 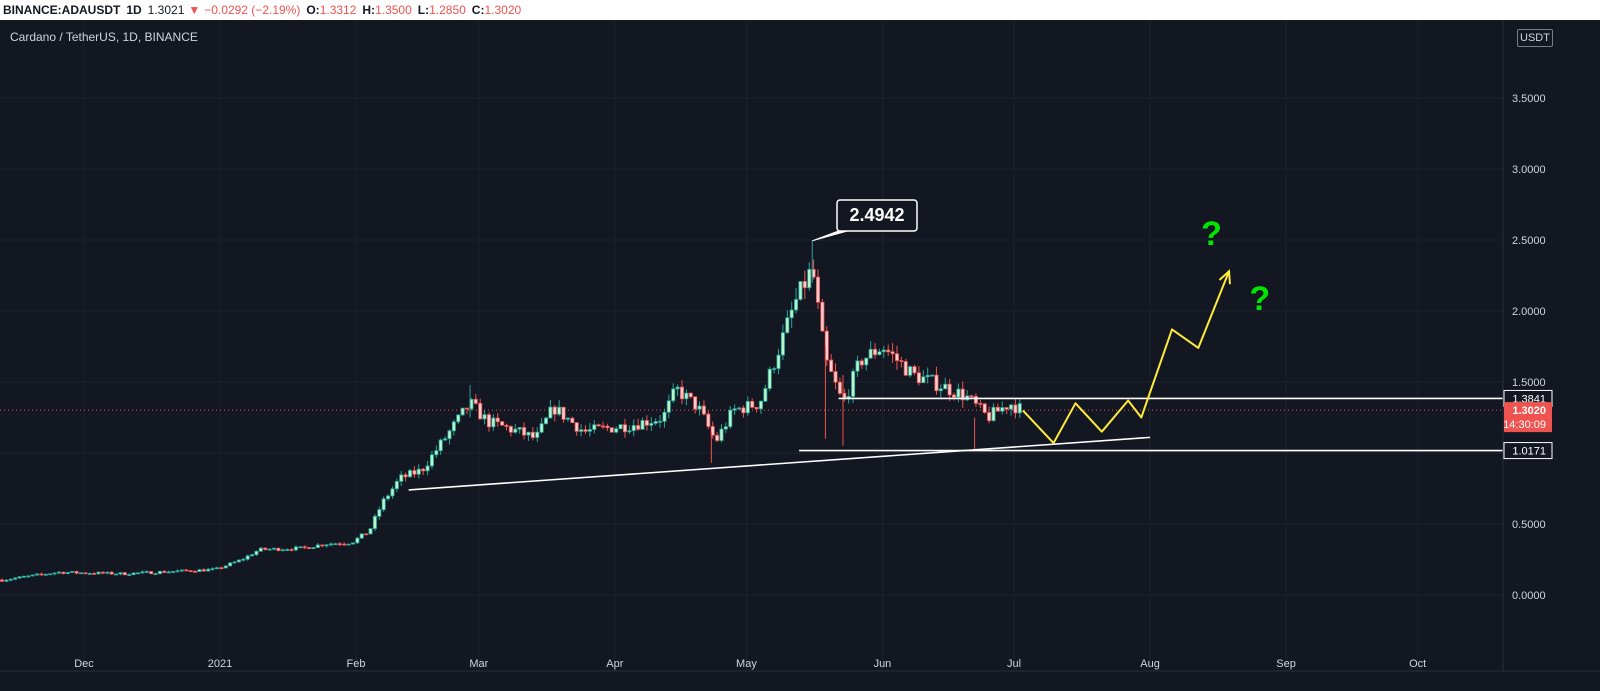 What do you see at coordinates (1286, 664) in the screenshot?
I see `time-tick-label: Sep` at bounding box center [1286, 664].